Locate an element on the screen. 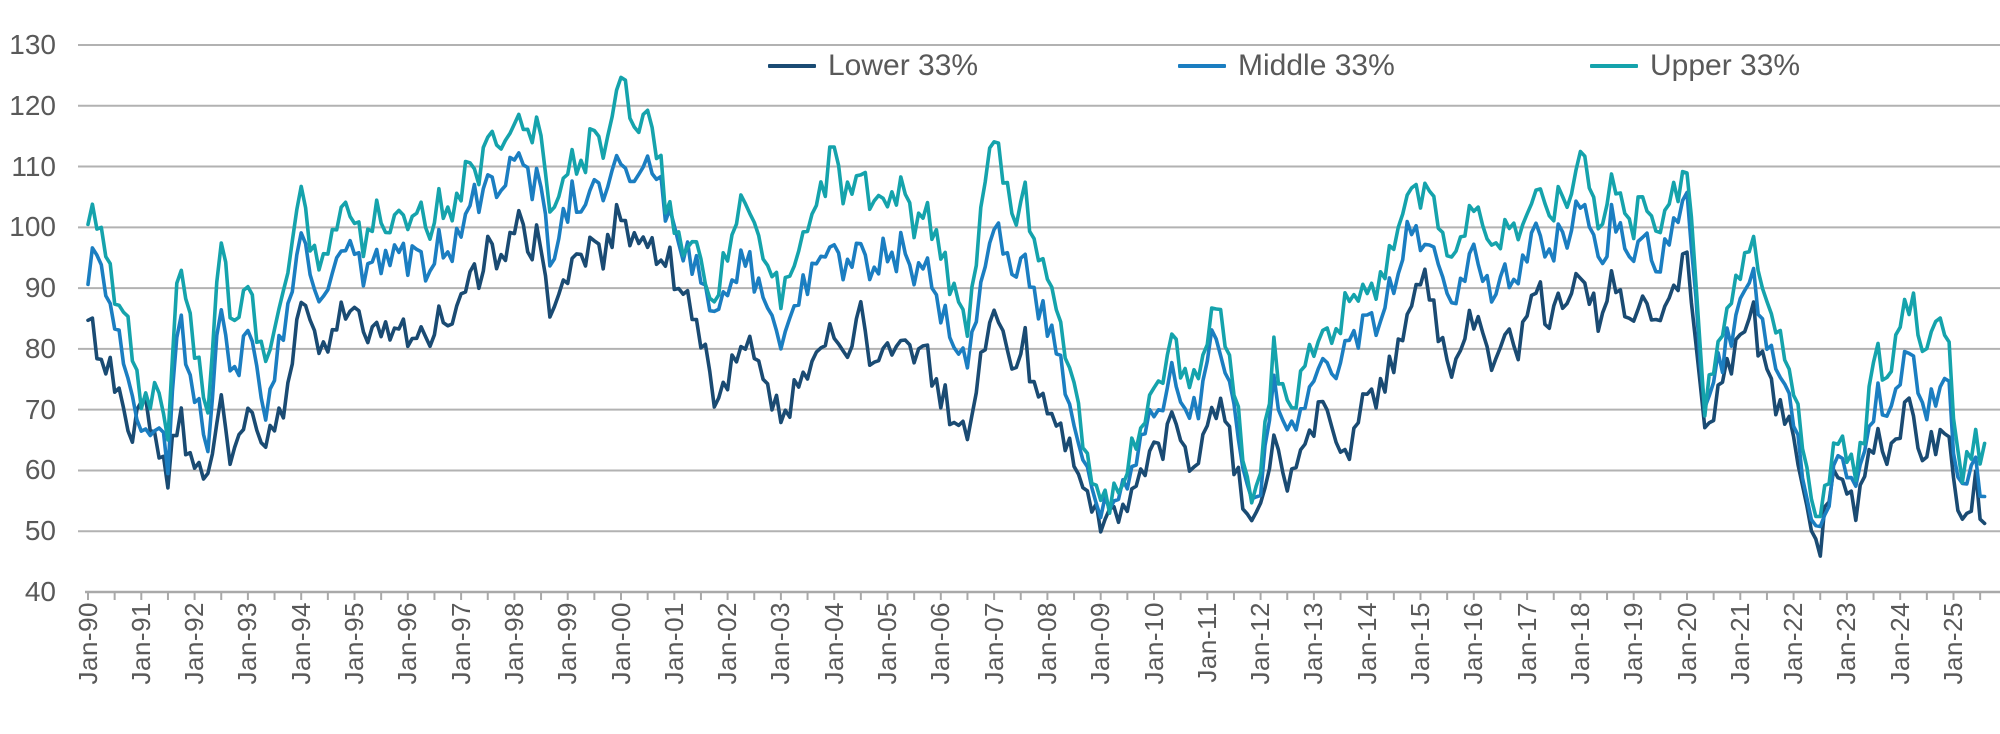  legend-label-lower-33: Lower 33% is located at coordinates (903, 65).